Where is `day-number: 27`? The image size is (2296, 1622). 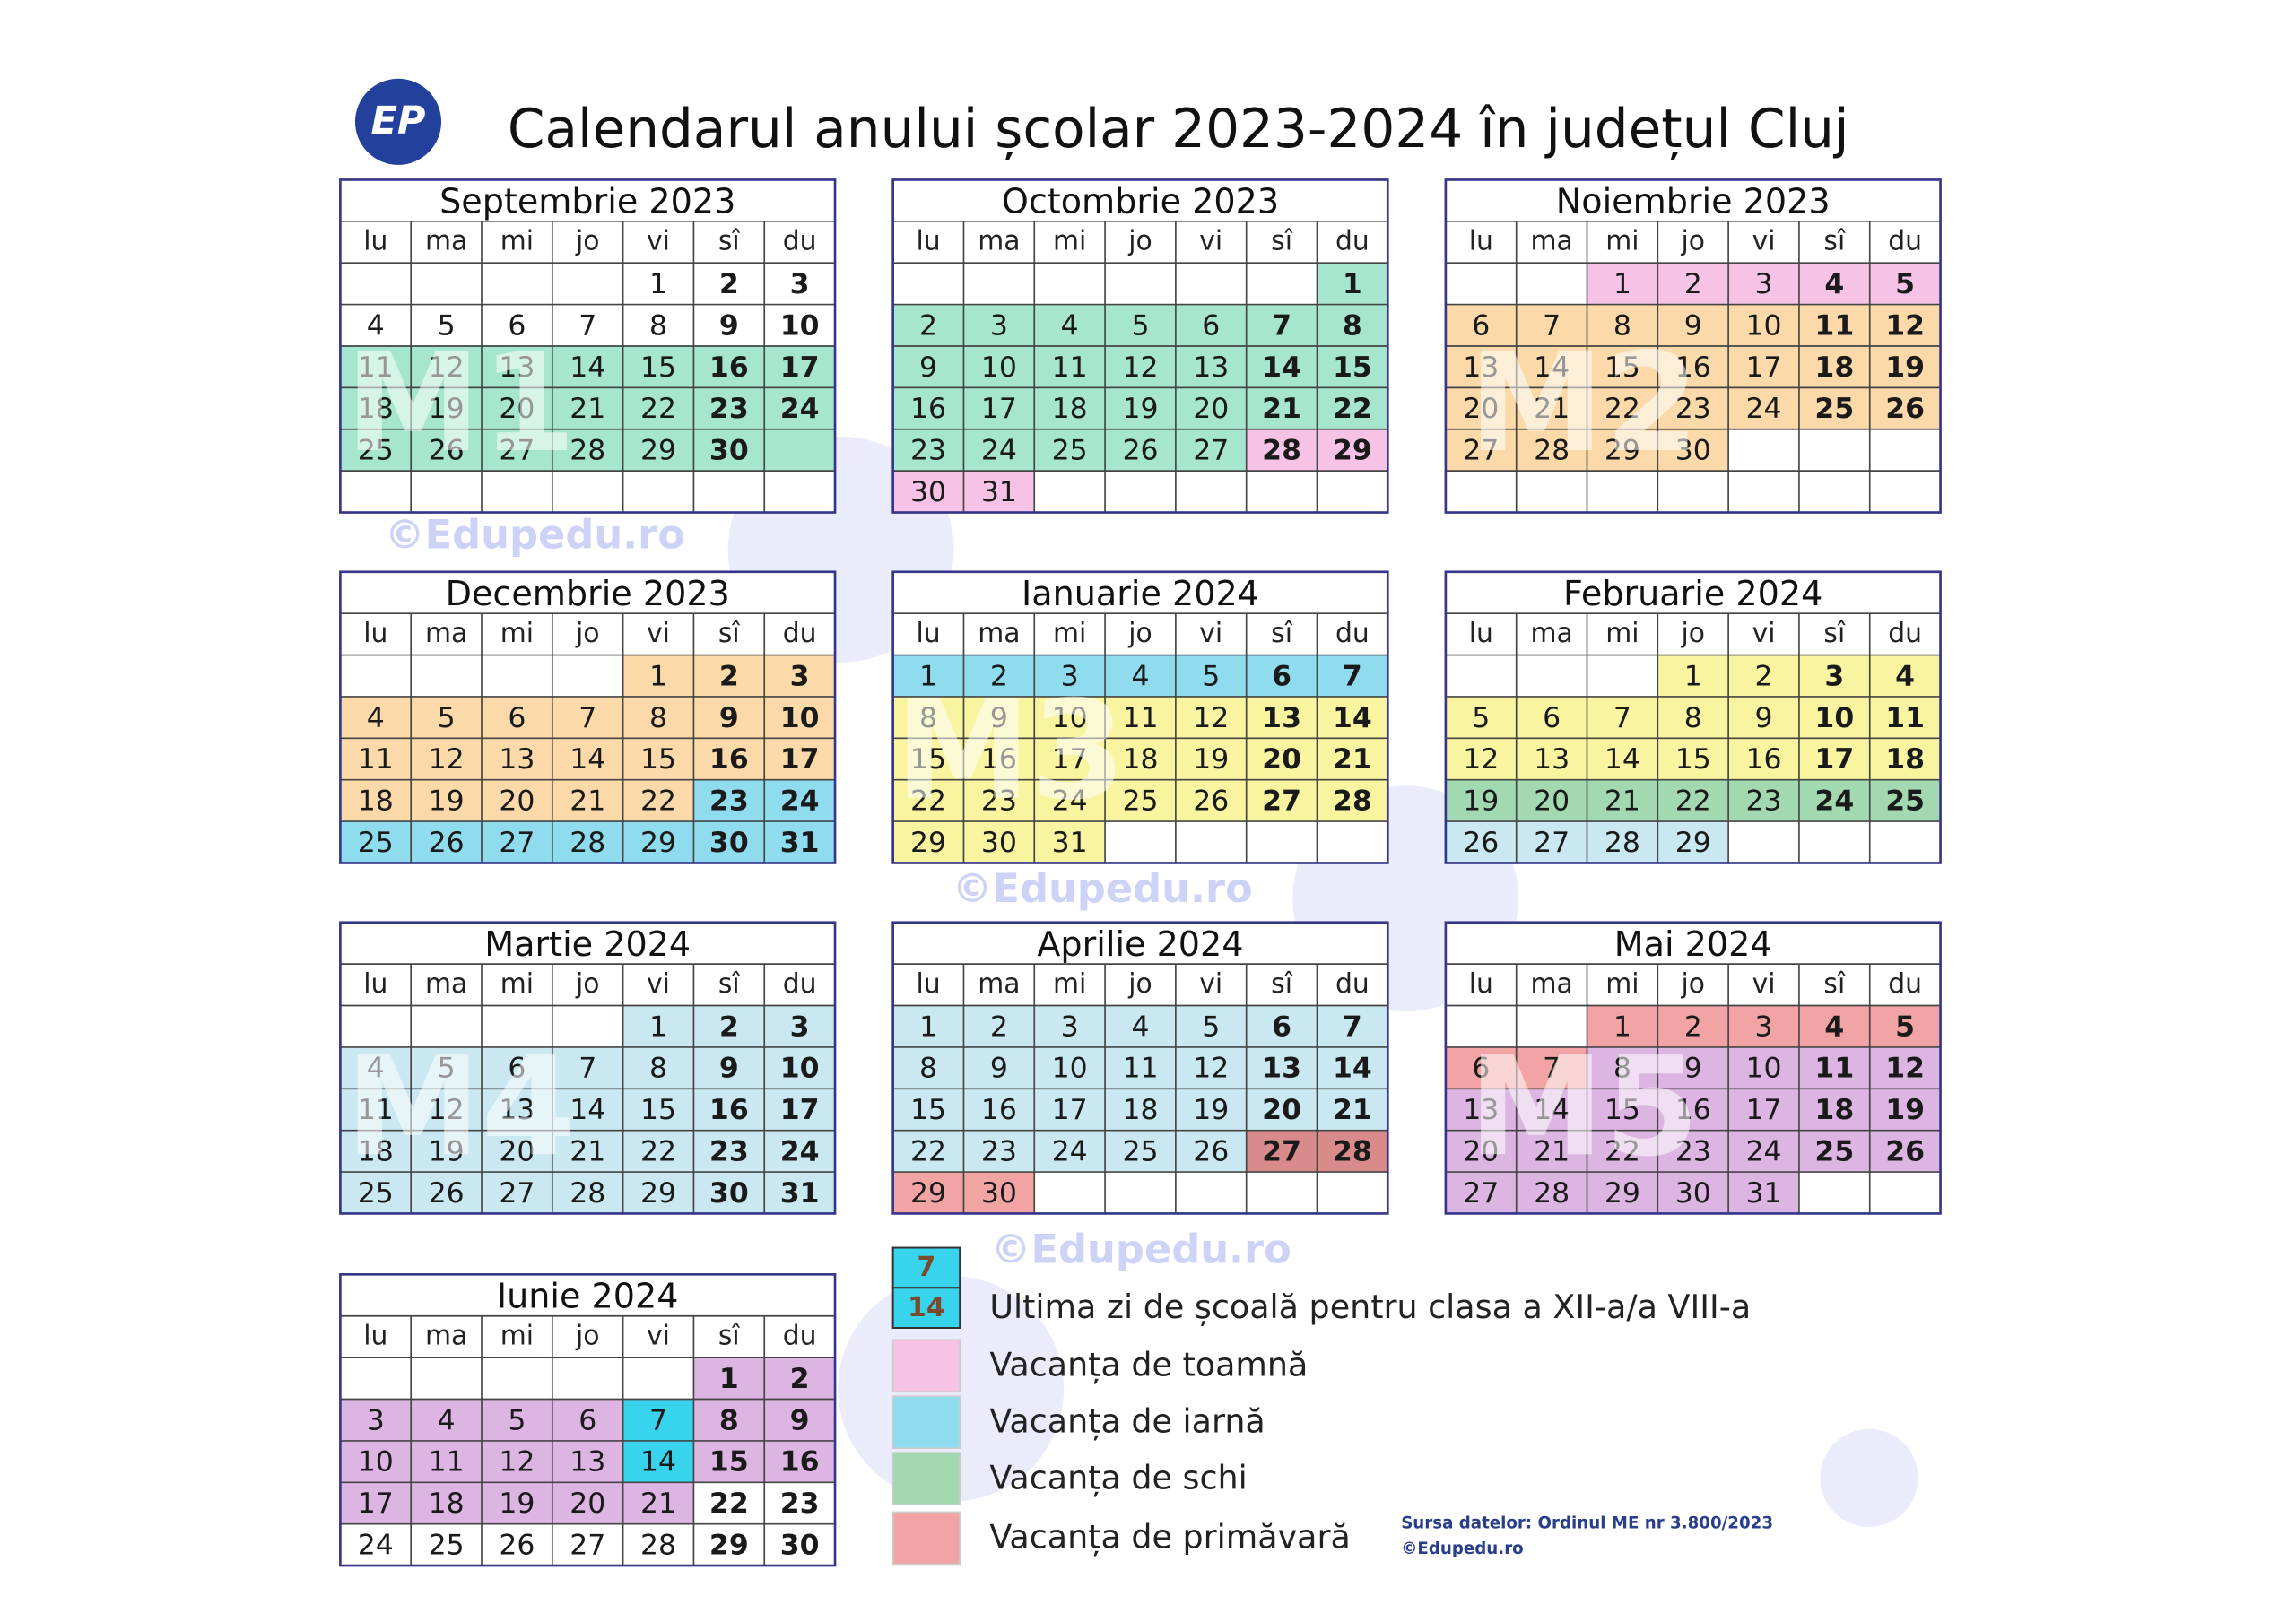 day-number: 27 is located at coordinates (1281, 801).